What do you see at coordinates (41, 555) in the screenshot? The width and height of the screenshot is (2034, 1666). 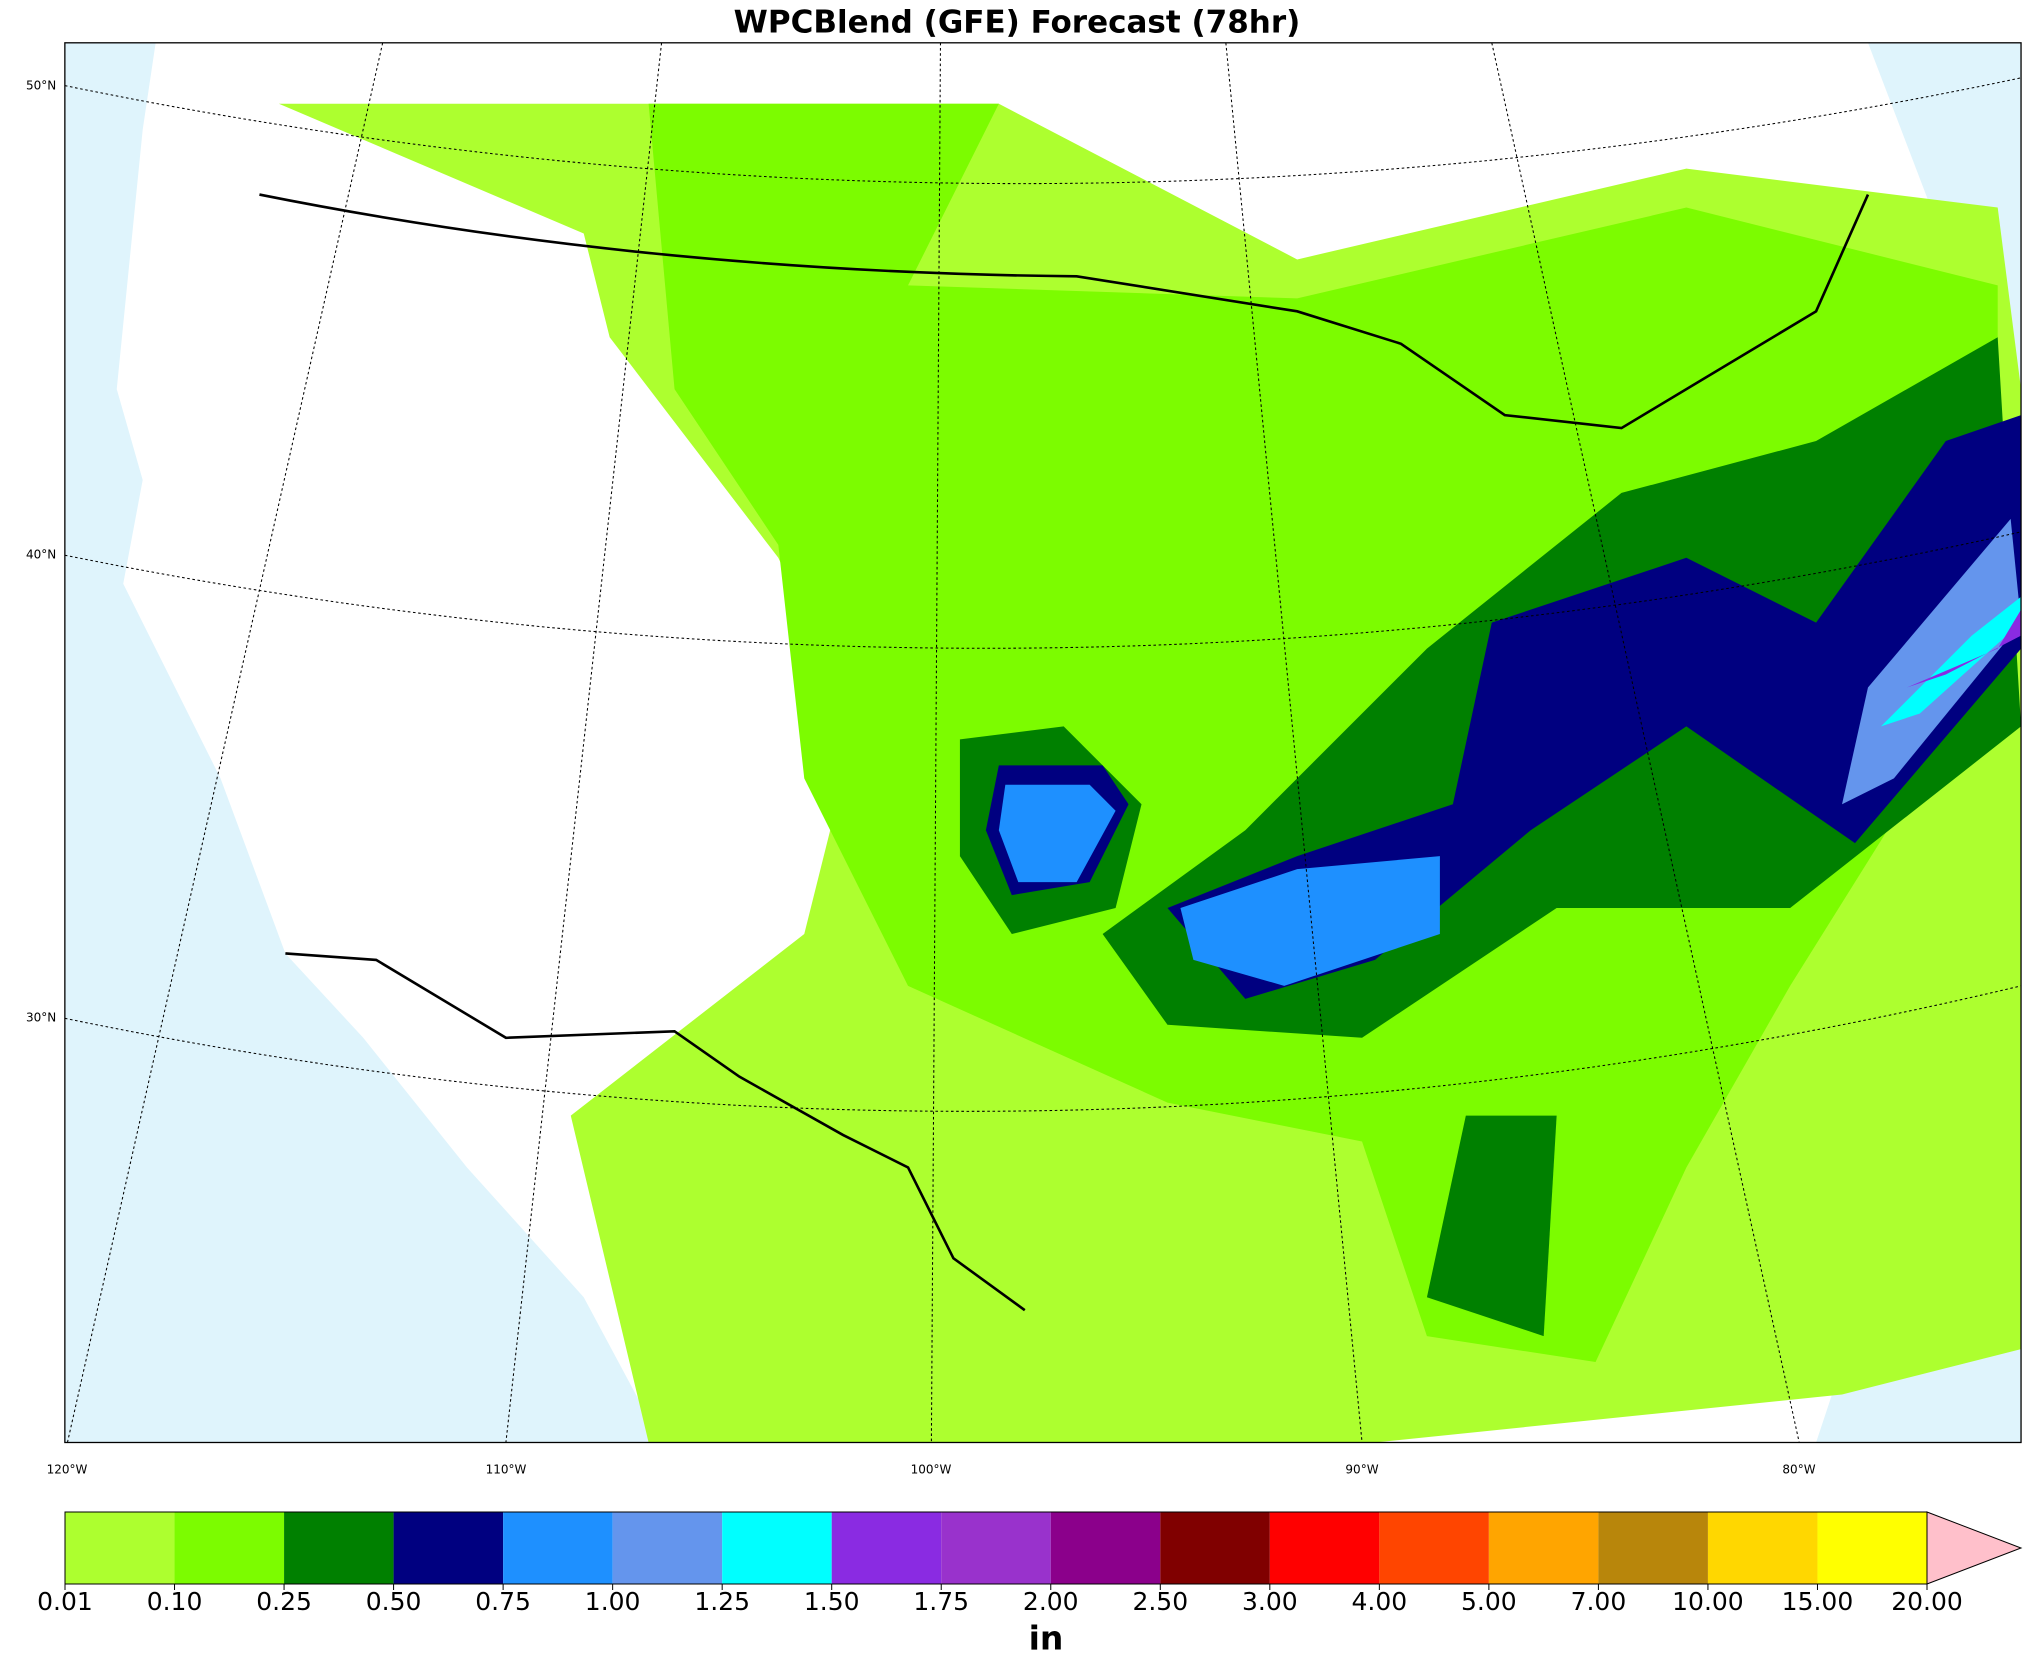 I see `lat-label: 40°N` at bounding box center [41, 555].